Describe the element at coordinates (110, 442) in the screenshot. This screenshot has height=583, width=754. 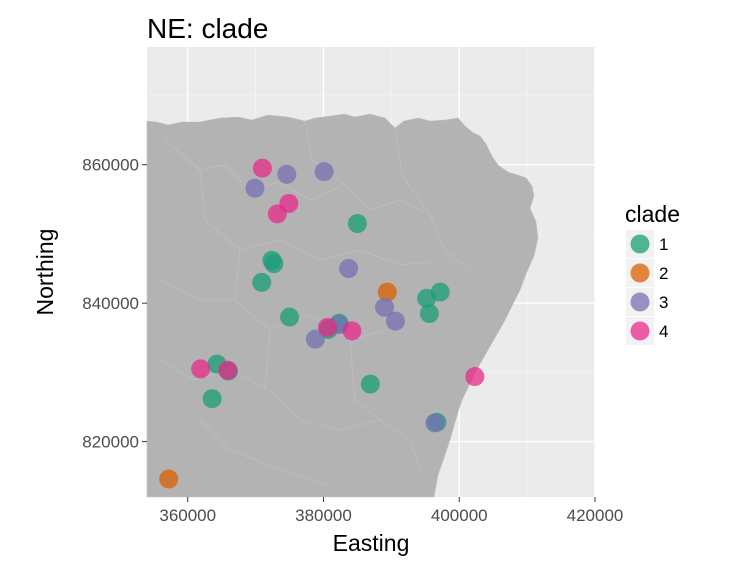
I see `y-tick-label: 820000` at that location.